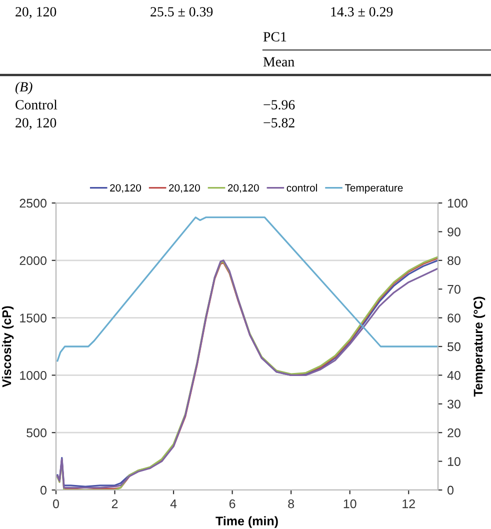  Describe the element at coordinates (274, 37) in the screenshot. I see `text: PC1` at that location.